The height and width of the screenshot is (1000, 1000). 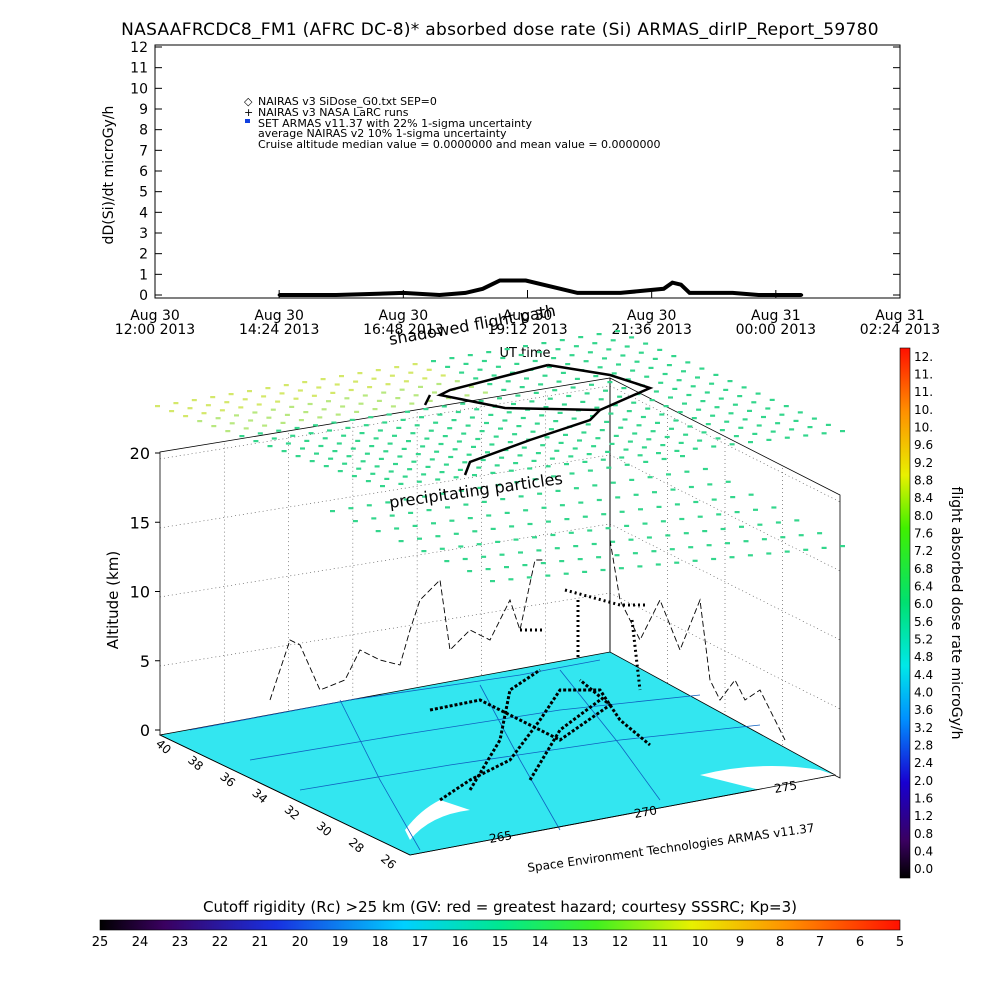 What do you see at coordinates (500, 837) in the screenshot?
I see `lon-tick-label: 265` at bounding box center [500, 837].